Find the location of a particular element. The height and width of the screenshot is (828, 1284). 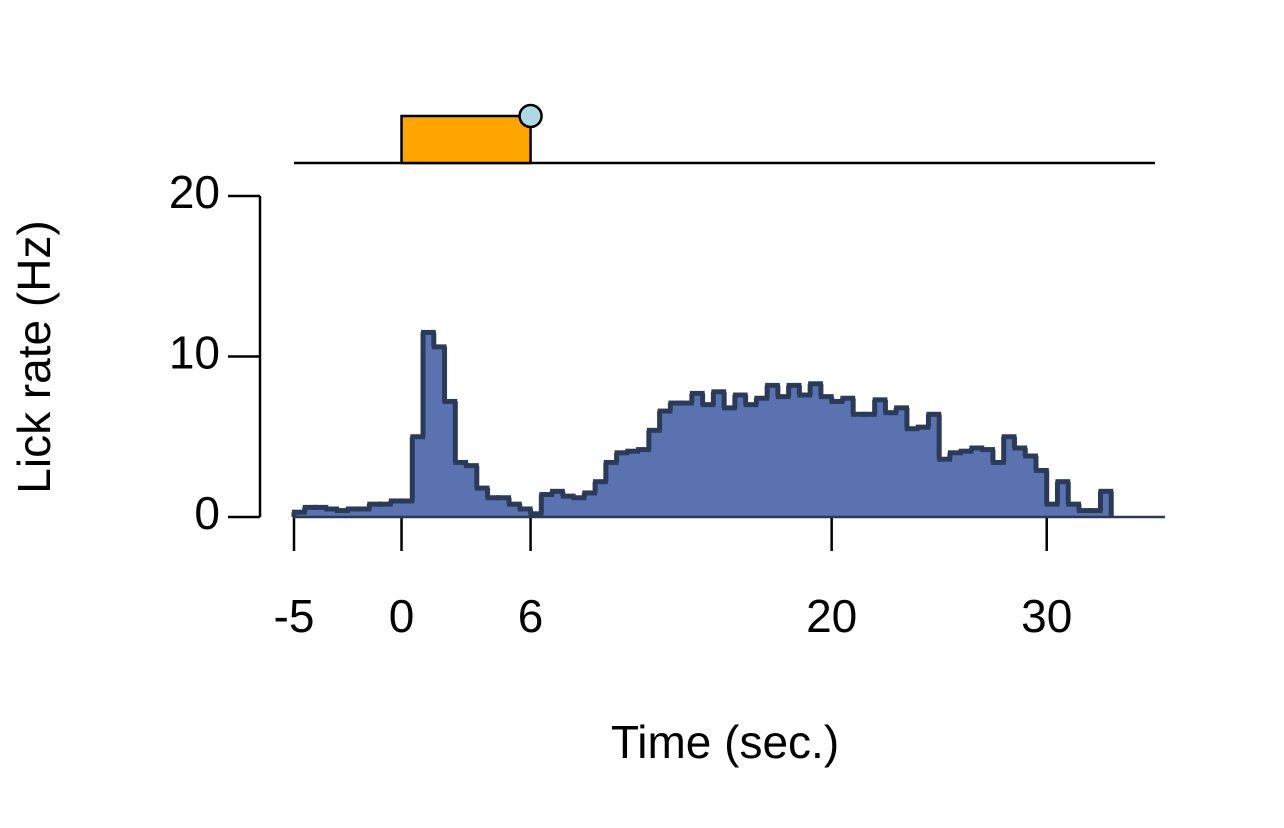

x-tick-label: -5 is located at coordinates (294, 616).